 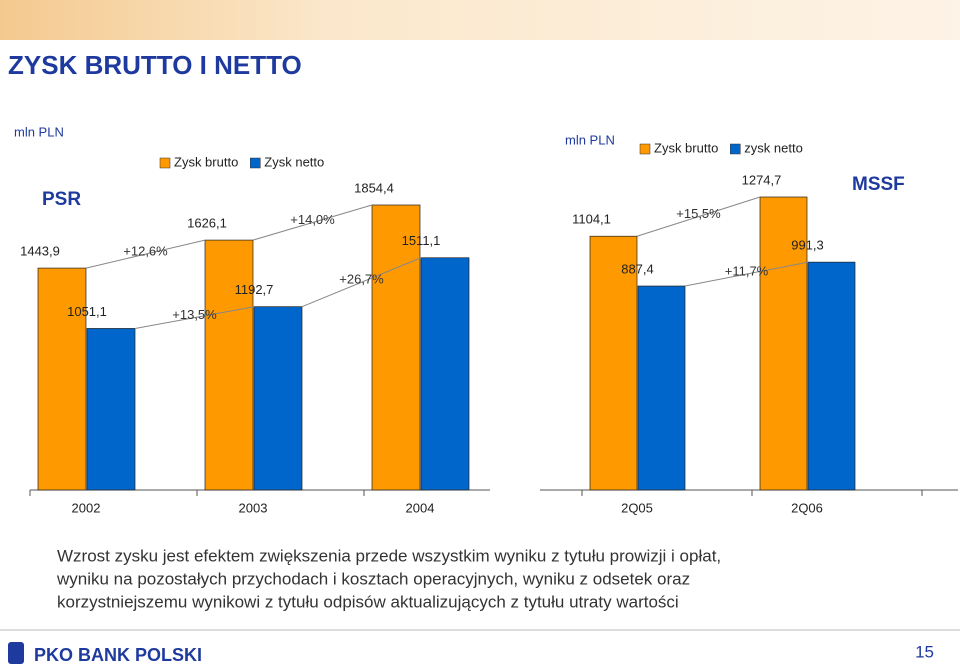 What do you see at coordinates (194, 314) in the screenshot?
I see `growth-label: +13,5%` at bounding box center [194, 314].